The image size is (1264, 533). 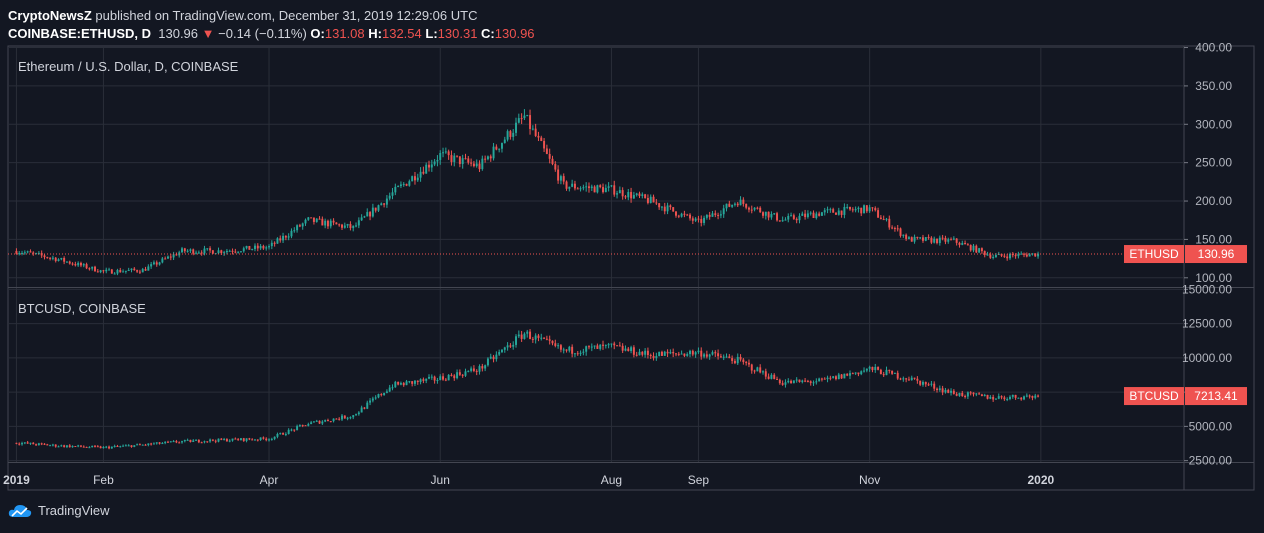 I want to click on last-price-label: 130.96, so click(x=1216, y=254).